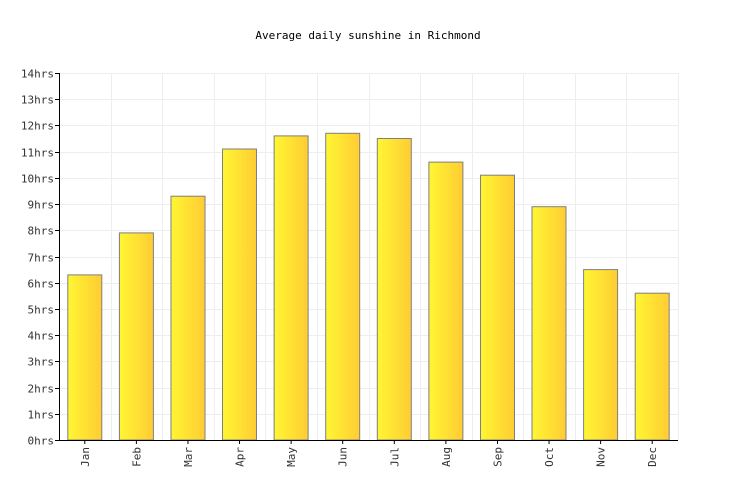 This screenshot has height=500, width=736. Describe the element at coordinates (343, 457) in the screenshot. I see `x-tick-label-jun: Jun` at that location.